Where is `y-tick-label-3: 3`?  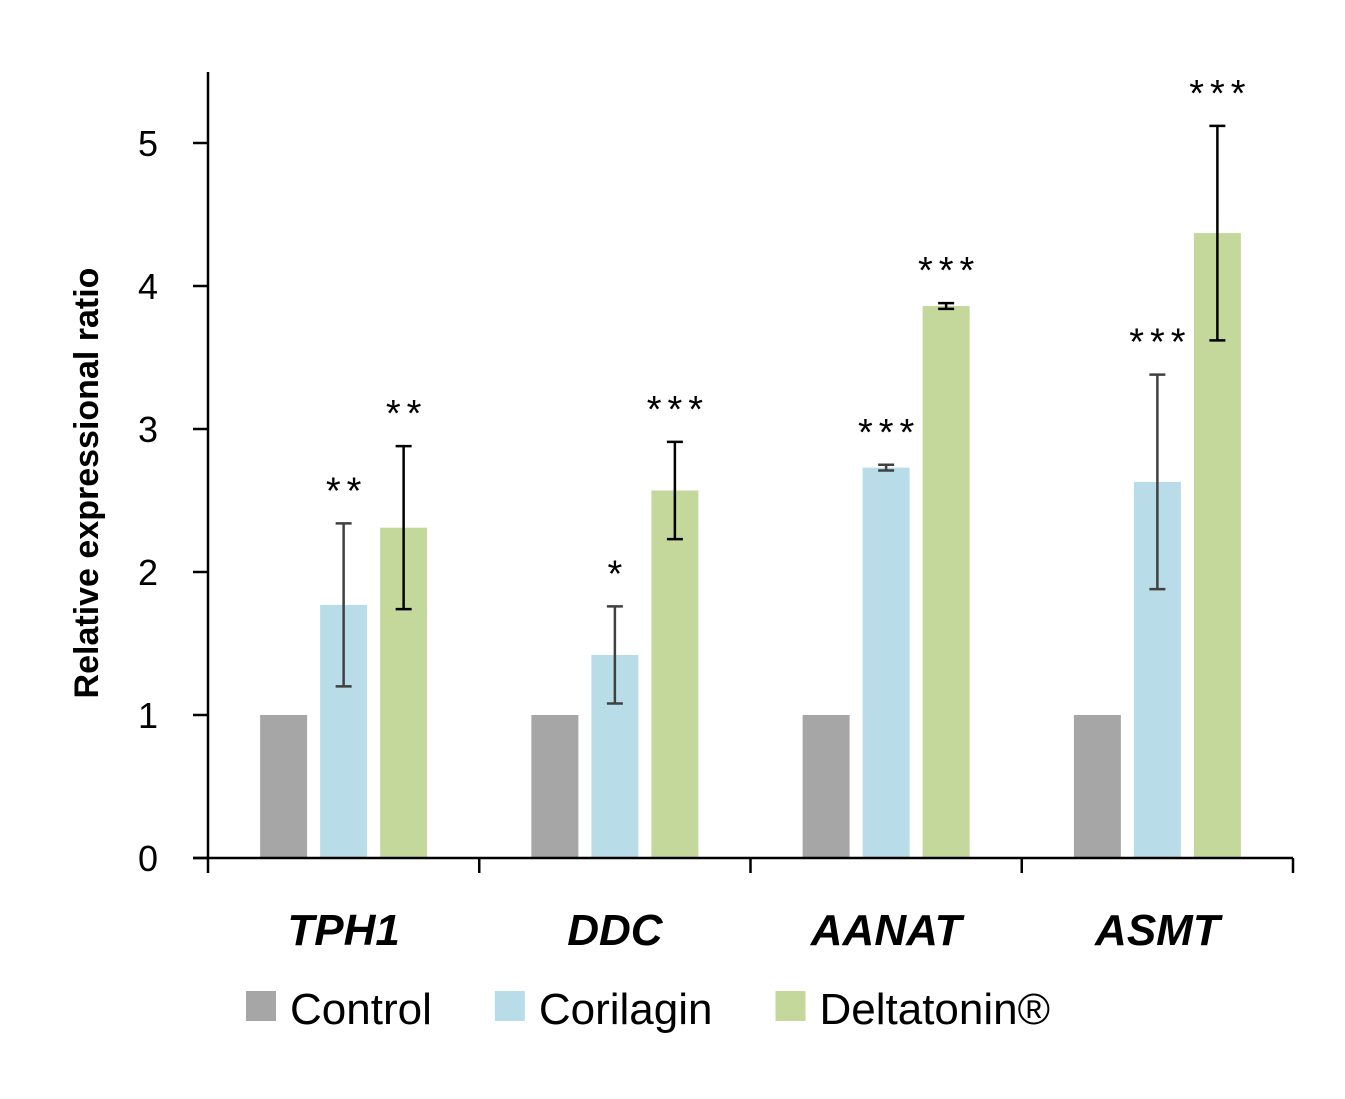
y-tick-label-3: 3 is located at coordinates (148, 429).